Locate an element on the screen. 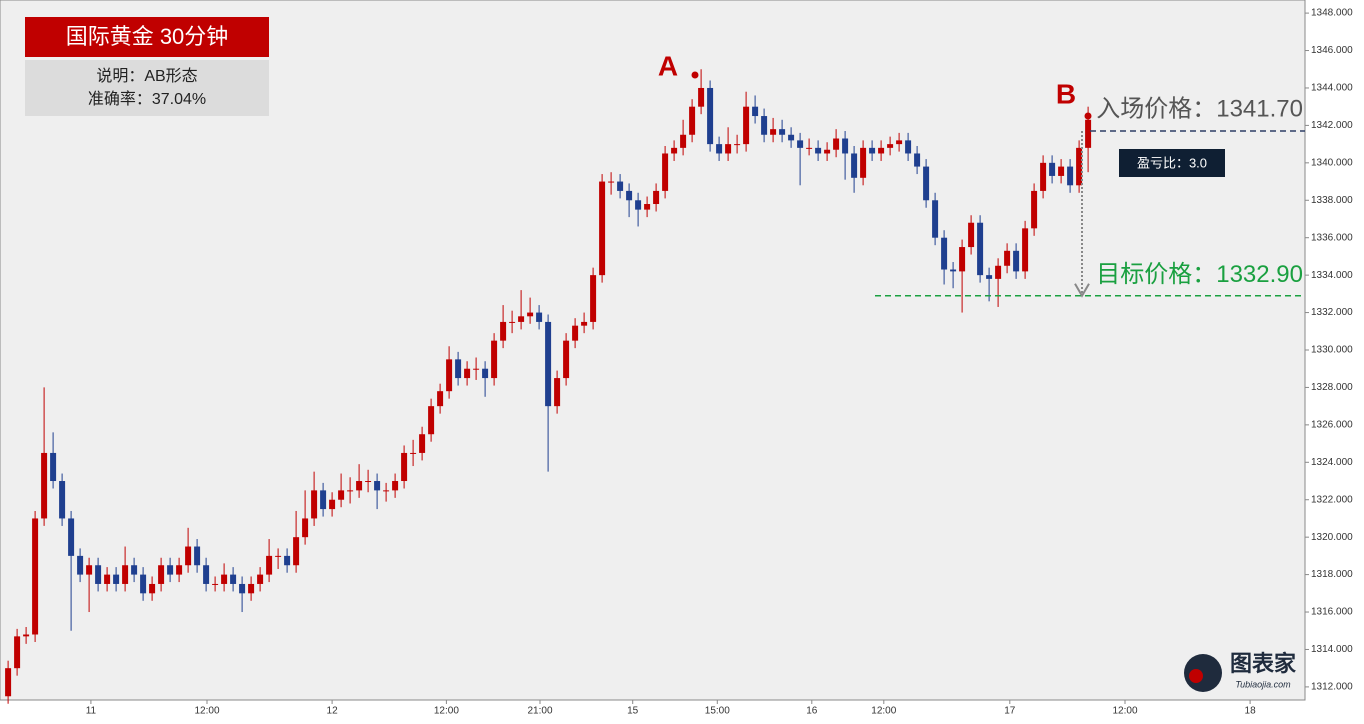  logo-text: 图表家 is located at coordinates (1263, 663).